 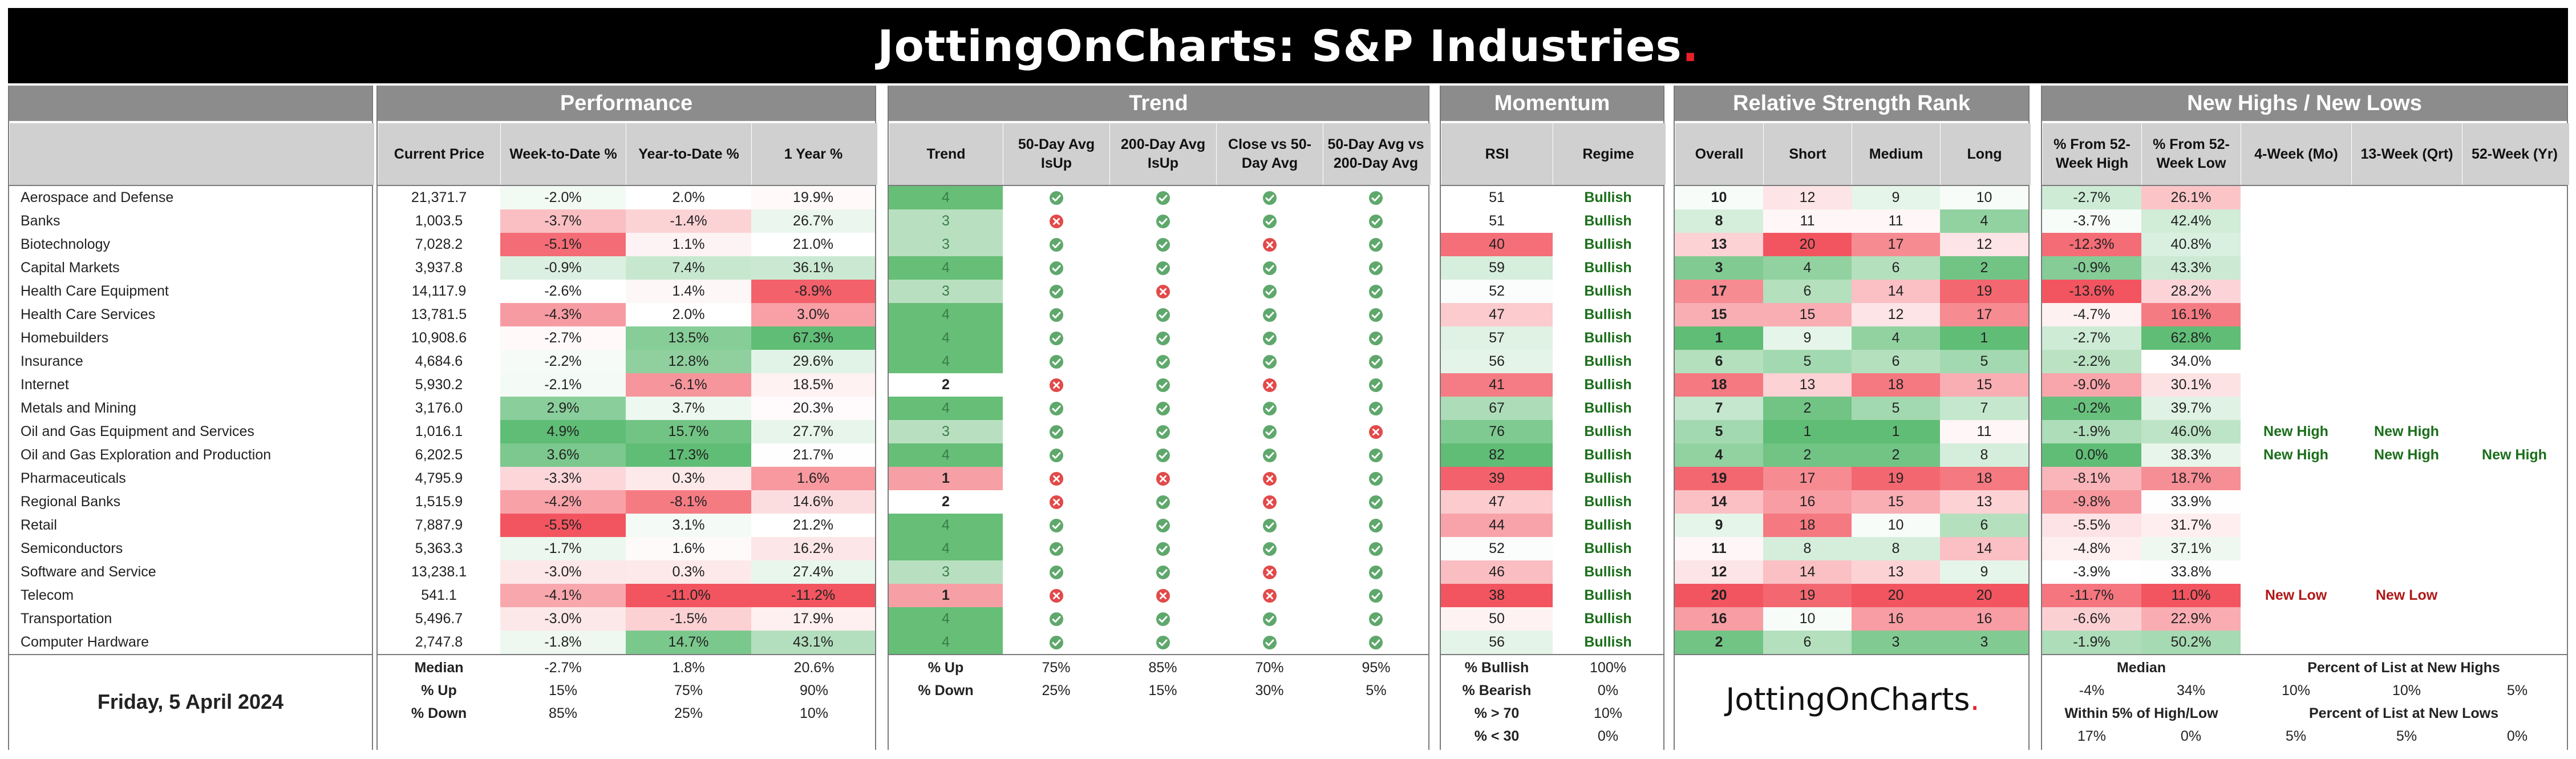 I want to click on cell-overall: 12, so click(x=1719, y=572).